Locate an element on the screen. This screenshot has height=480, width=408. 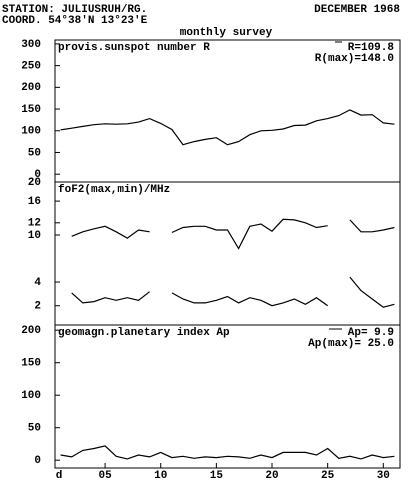
y-tick-label: 2 is located at coordinates (37, 307).